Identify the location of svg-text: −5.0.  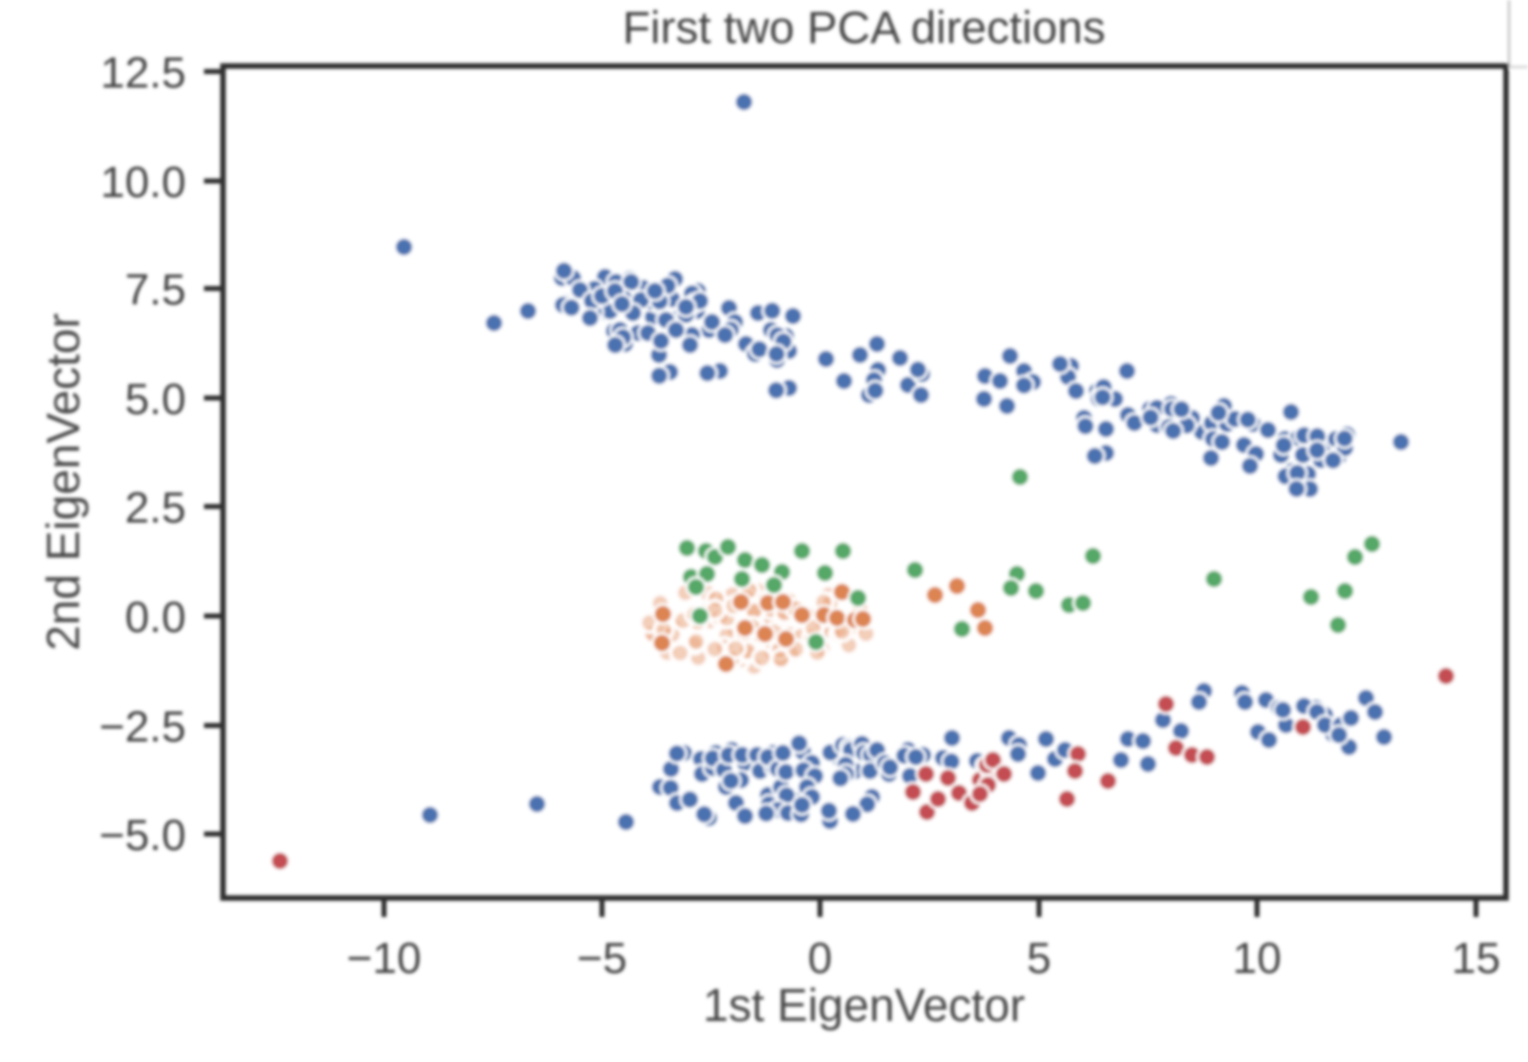
(142, 835).